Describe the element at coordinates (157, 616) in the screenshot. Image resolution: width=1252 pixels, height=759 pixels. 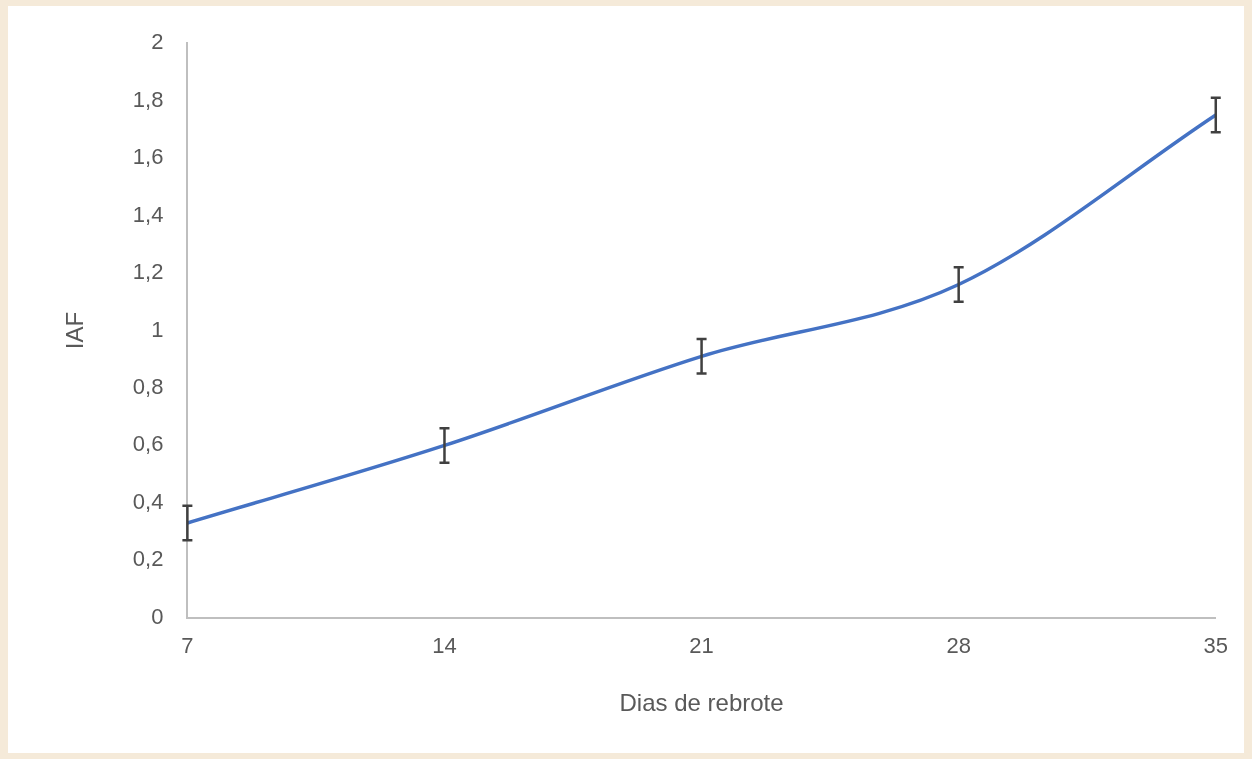
I see `y-tick-label: 0` at that location.